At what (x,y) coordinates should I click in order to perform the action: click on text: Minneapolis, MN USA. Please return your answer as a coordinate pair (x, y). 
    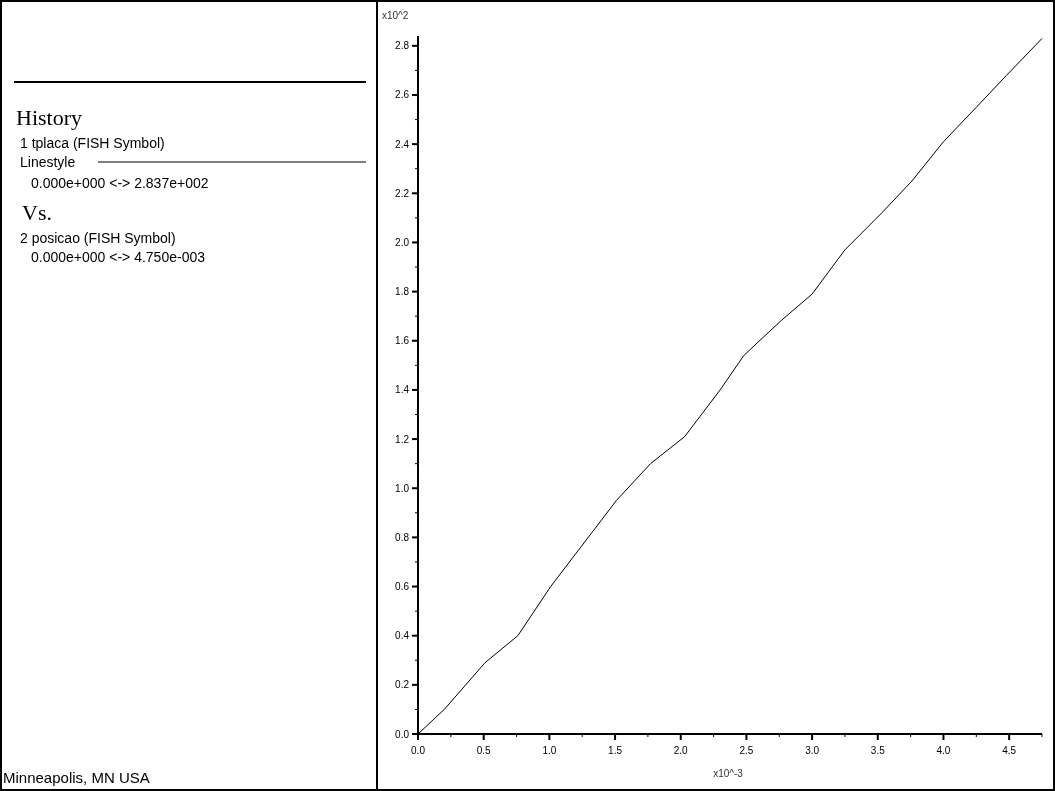
    Looking at the image, I should click on (76, 777).